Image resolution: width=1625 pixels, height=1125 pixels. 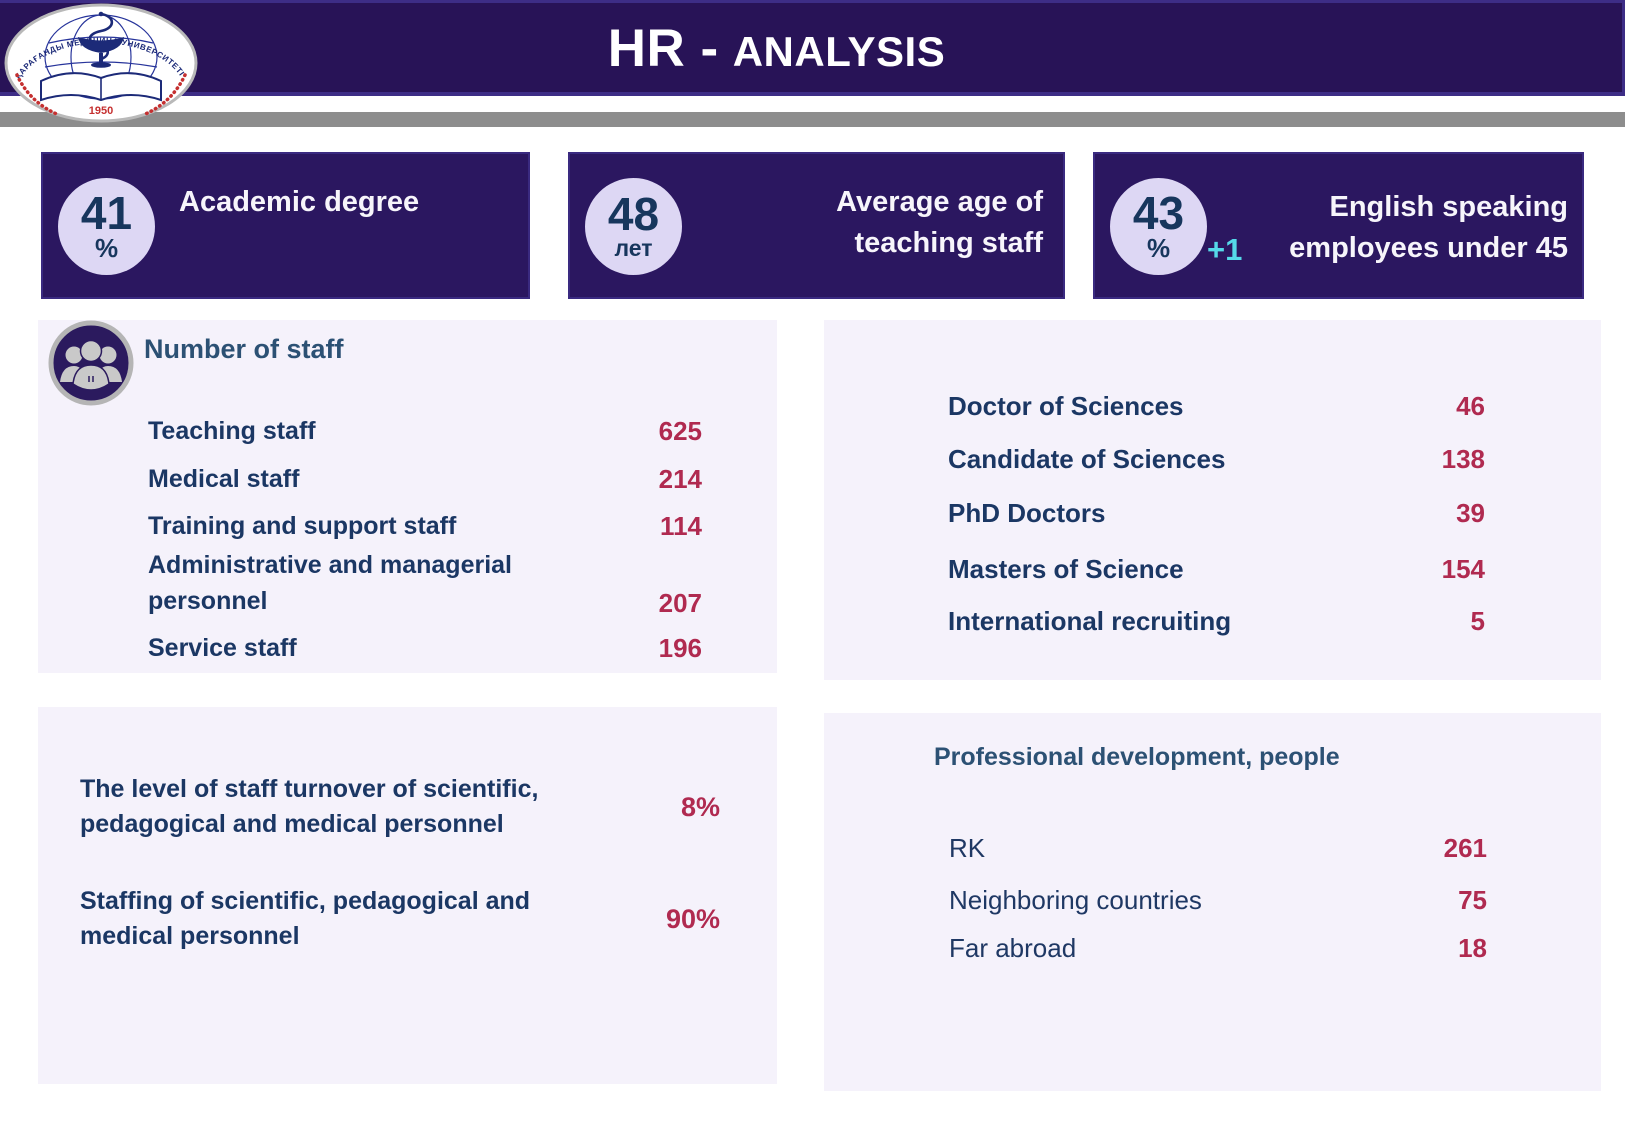 I want to click on row-value: 46, so click(x=1470, y=405).